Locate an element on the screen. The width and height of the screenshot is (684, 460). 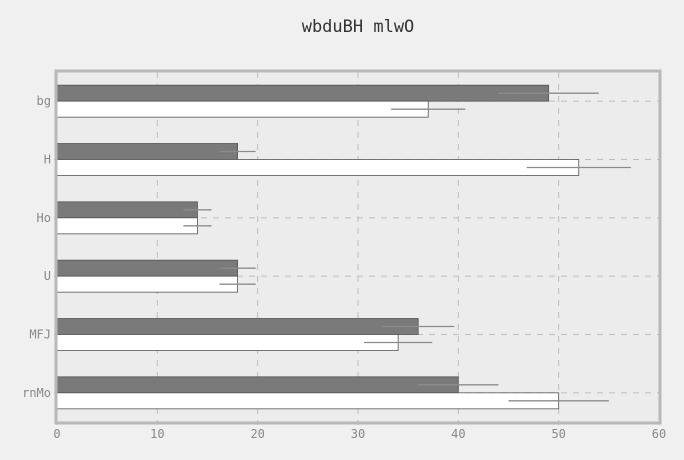
x-tick-label: 0 is located at coordinates (56, 434).